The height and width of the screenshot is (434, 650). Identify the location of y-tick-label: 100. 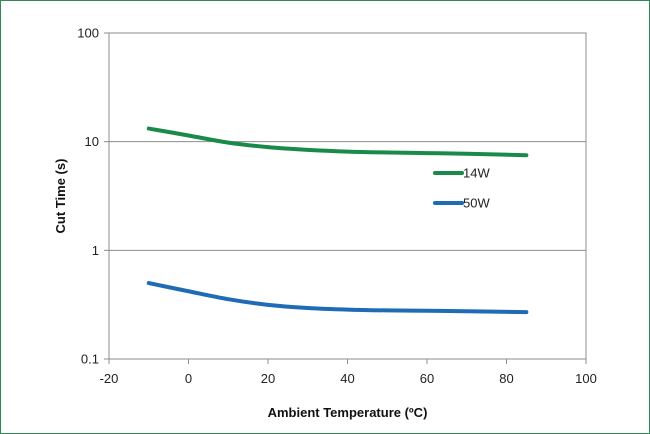
(88, 33).